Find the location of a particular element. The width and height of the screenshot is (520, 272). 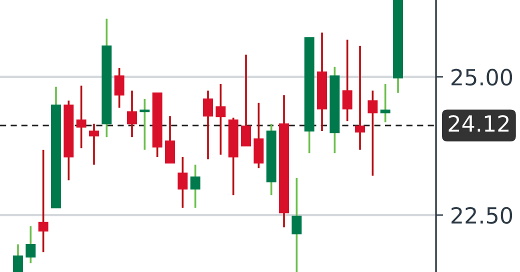

y-tick-label: 22.50 is located at coordinates (482, 215).